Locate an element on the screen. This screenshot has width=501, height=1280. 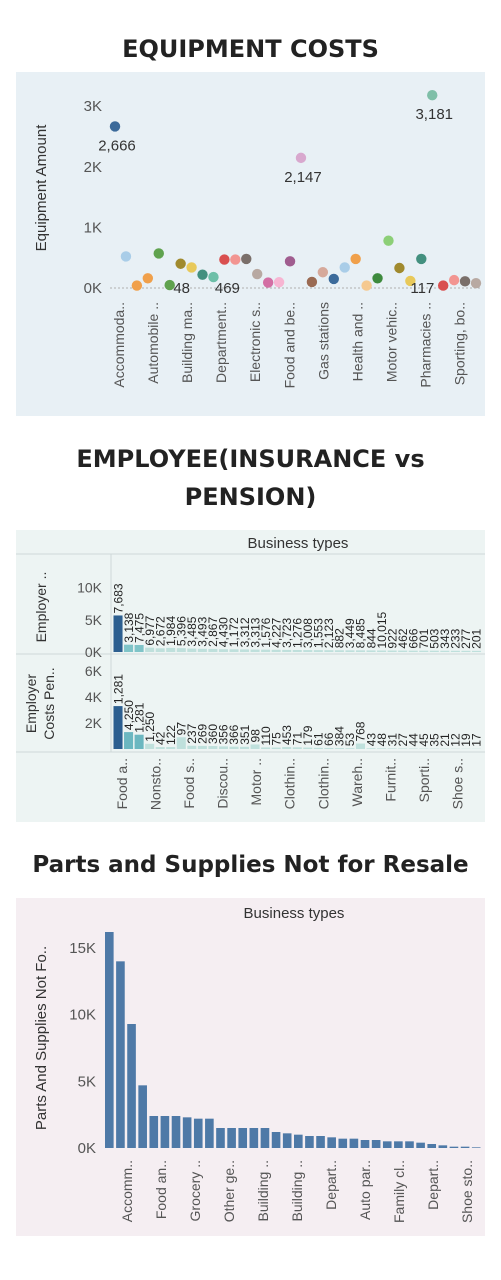
bar-label-insurance: 8,485 is located at coordinates (361, 633).